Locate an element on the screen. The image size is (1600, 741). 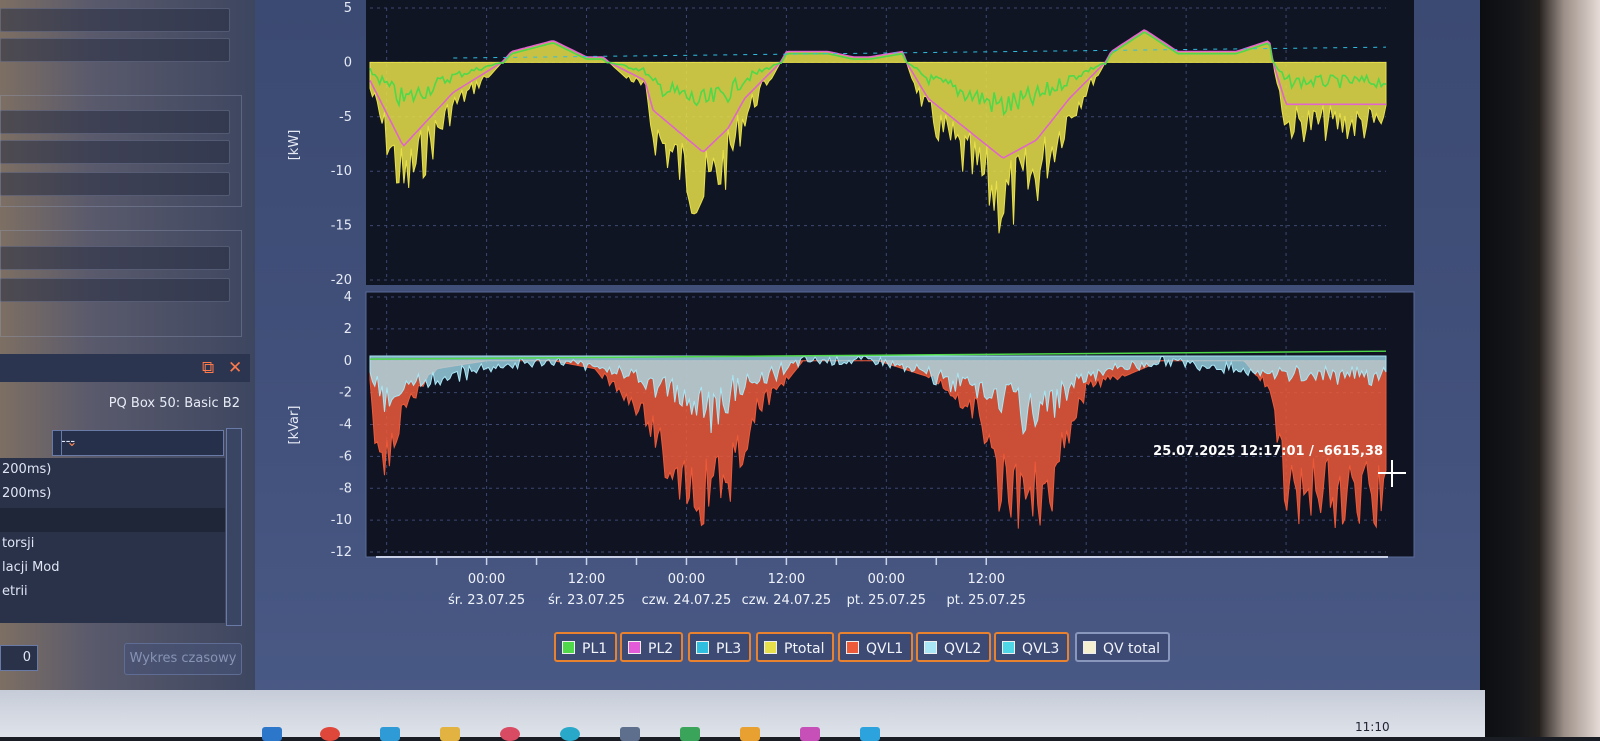
list-item-selected is located at coordinates (112, 520).